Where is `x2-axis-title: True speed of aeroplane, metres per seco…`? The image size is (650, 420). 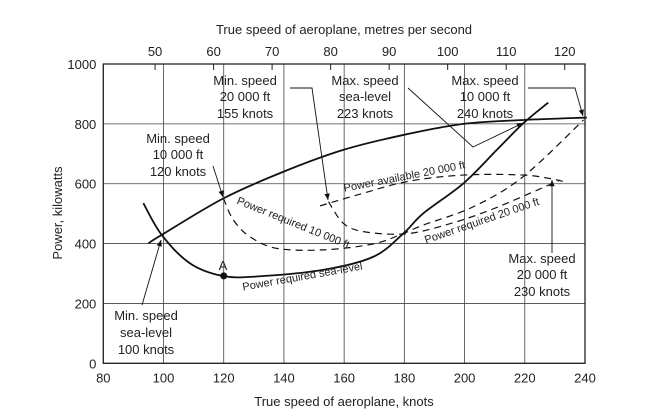 x2-axis-title: True speed of aeroplane, metres per seco… is located at coordinates (344, 29).